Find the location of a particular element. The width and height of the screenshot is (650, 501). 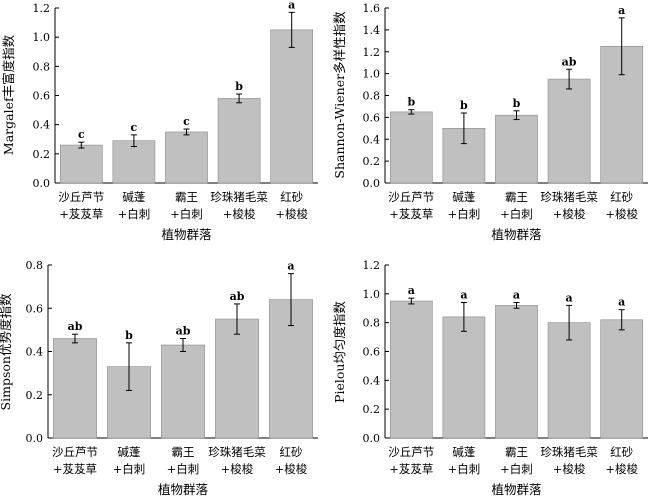

y-axis-label: Shannon-Wiener多样性指数 is located at coordinates (339, 95).